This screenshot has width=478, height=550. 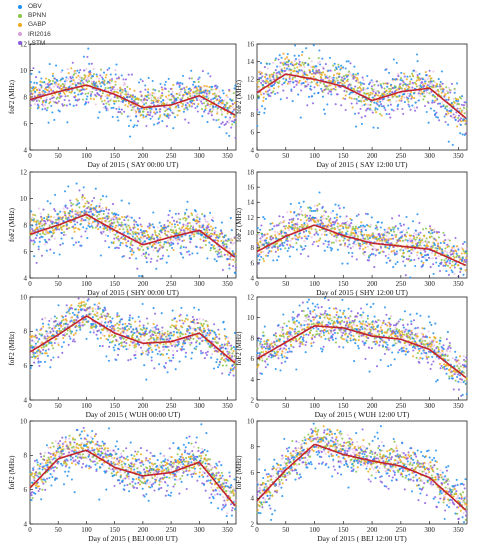 I want to click on y-tick-label: 16, so click(x=251, y=44).